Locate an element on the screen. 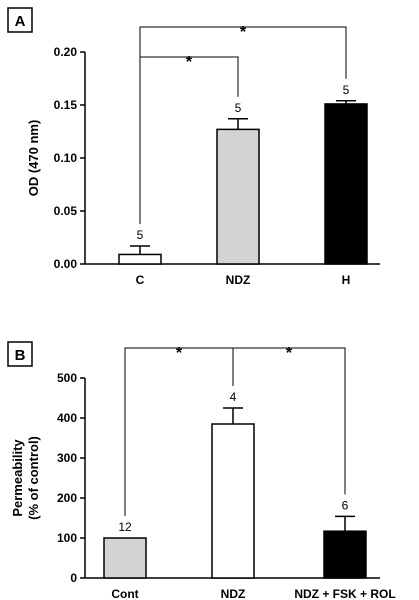  panel-a-y-tick-label: 0.20 is located at coordinates (66, 52).